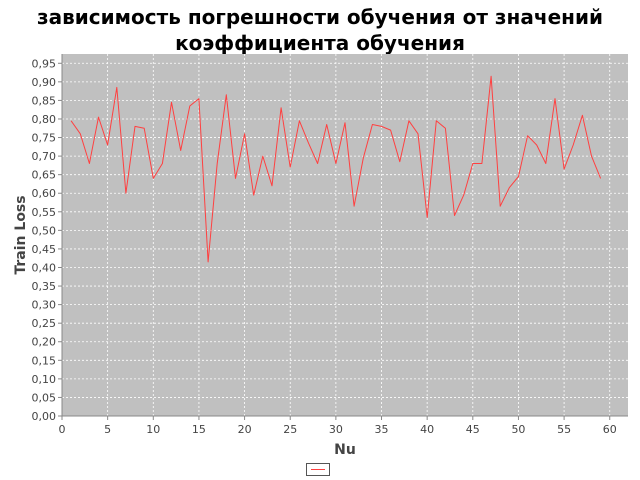 This screenshot has height=480, width=640. Describe the element at coordinates (245, 429) in the screenshot. I see `x-tick-label: 20` at that location.